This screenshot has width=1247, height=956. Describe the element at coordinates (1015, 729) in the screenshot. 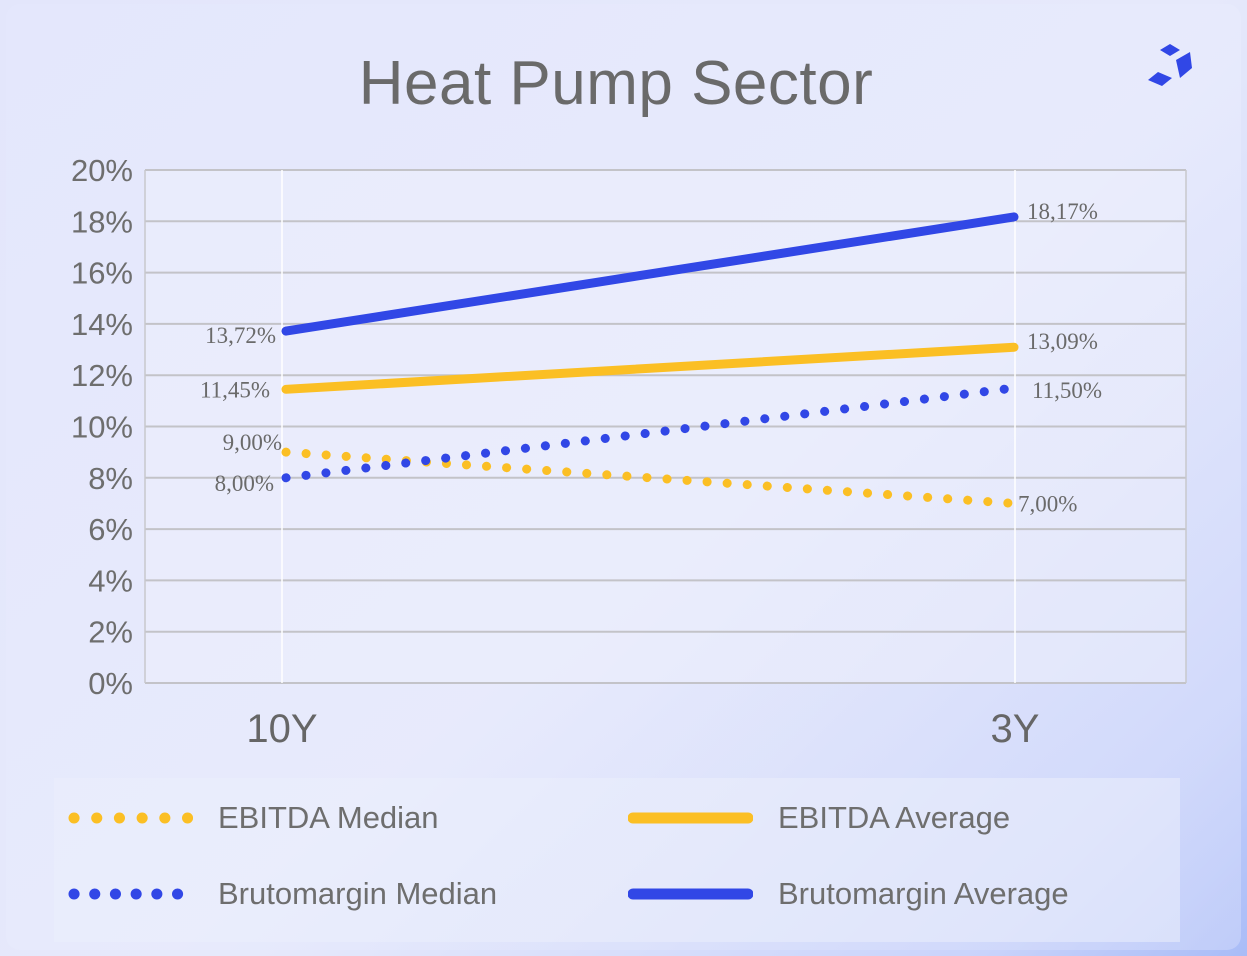

I see `x-tick-label: 3Y` at that location.